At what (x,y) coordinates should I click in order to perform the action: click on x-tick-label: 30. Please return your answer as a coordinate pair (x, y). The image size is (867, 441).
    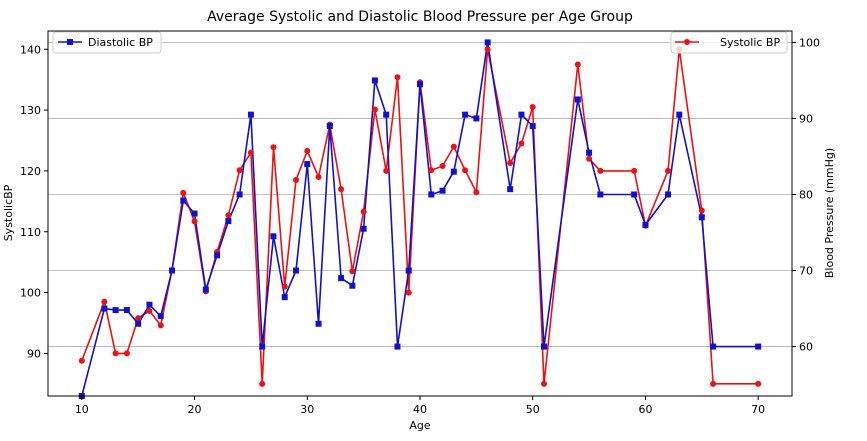
    Looking at the image, I should click on (307, 409).